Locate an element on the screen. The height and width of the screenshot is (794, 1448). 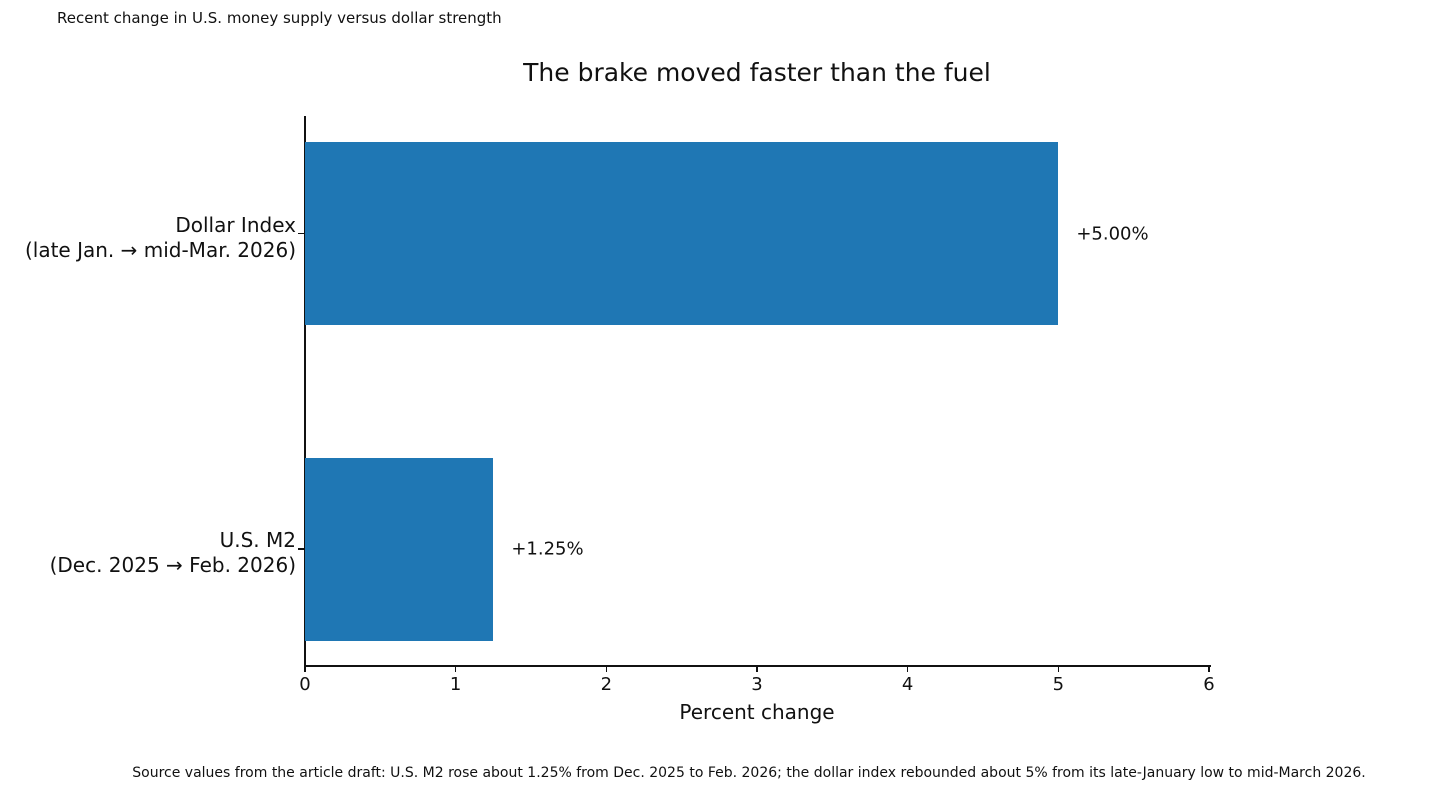
x-tick-label: 5 is located at coordinates (1058, 684).